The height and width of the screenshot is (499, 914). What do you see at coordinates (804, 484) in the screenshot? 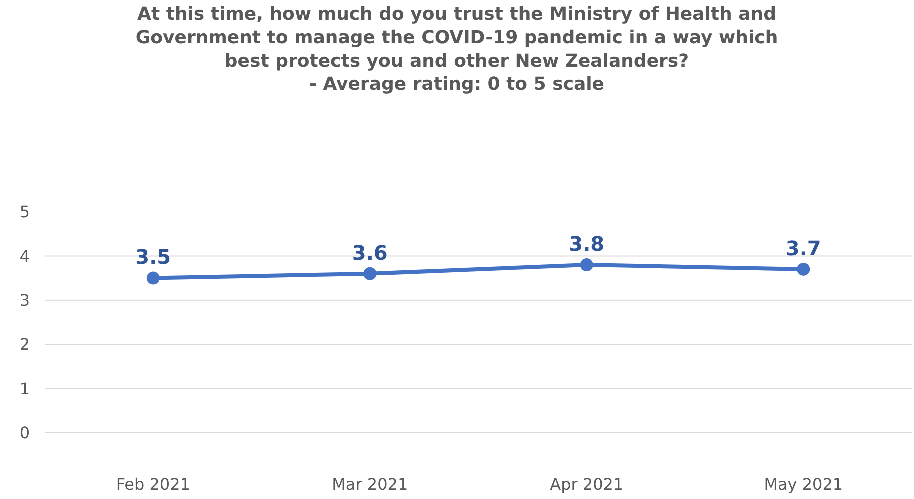
I see `x-tick-label: May 2021` at bounding box center [804, 484].